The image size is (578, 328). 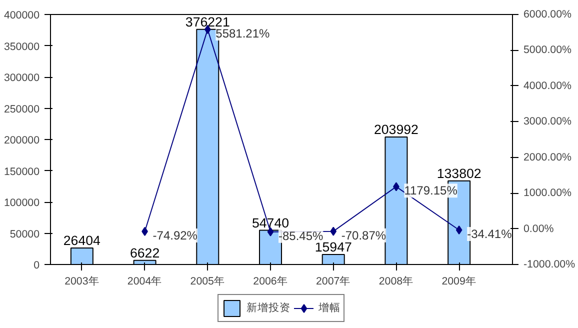 I want to click on x-tick-label: 2005年, so click(x=208, y=282).